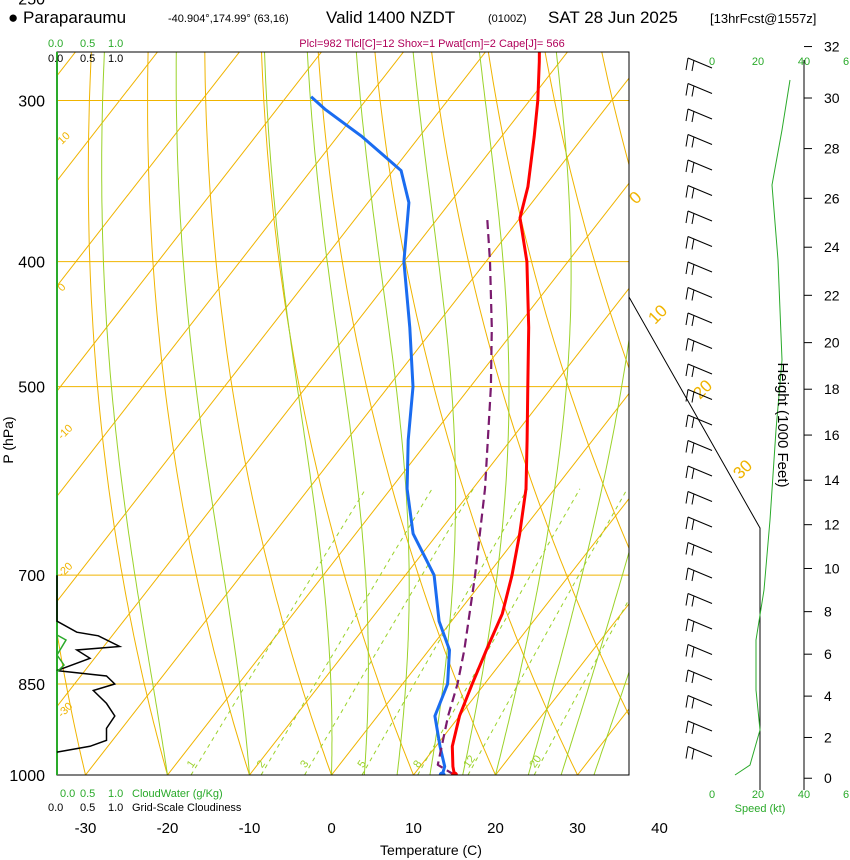 Image resolution: width=850 pixels, height=860 pixels. I want to click on title-coords: -40.904°,174.99° (63,16), so click(228, 19).